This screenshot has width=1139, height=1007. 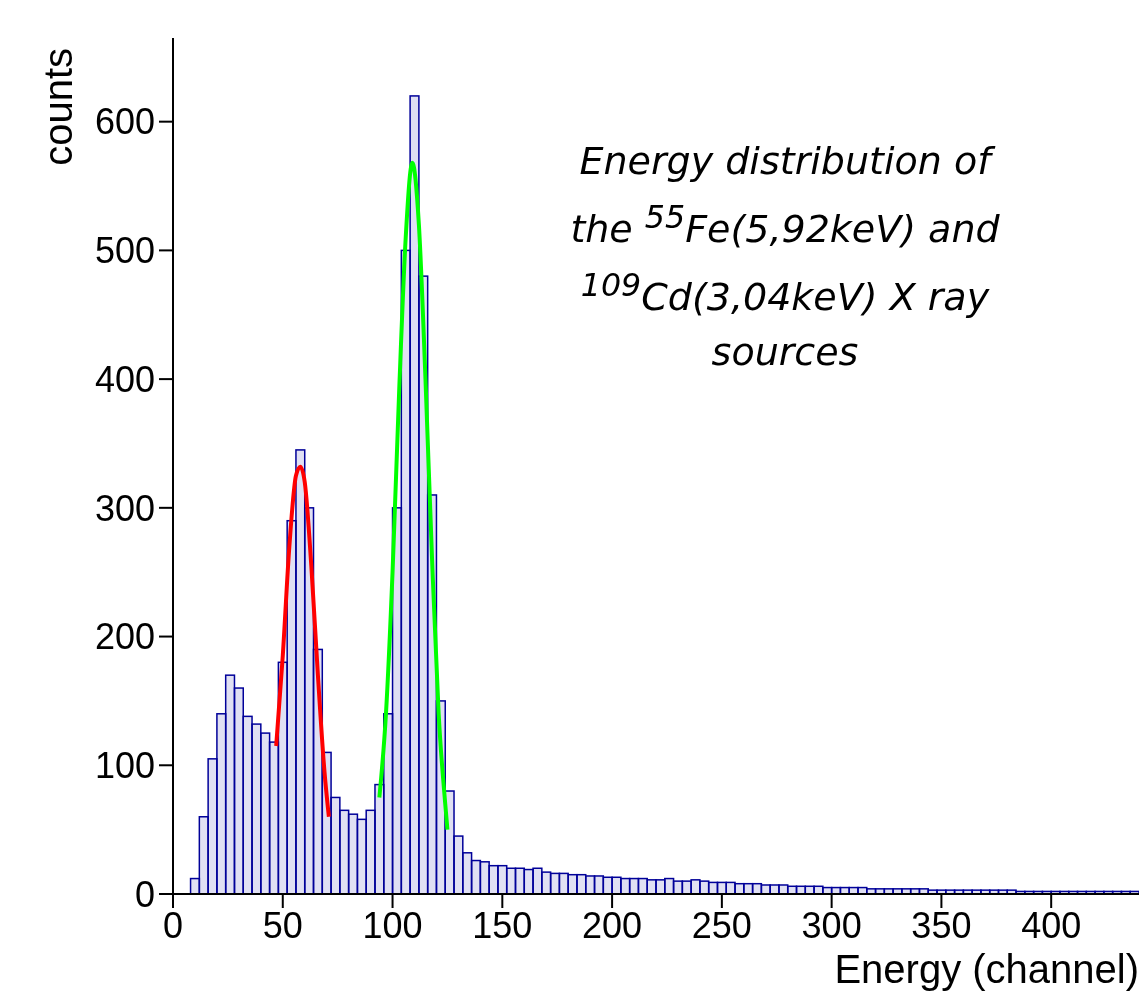 What do you see at coordinates (144, 894) in the screenshot?
I see `y-tick-label: 0` at bounding box center [144, 894].